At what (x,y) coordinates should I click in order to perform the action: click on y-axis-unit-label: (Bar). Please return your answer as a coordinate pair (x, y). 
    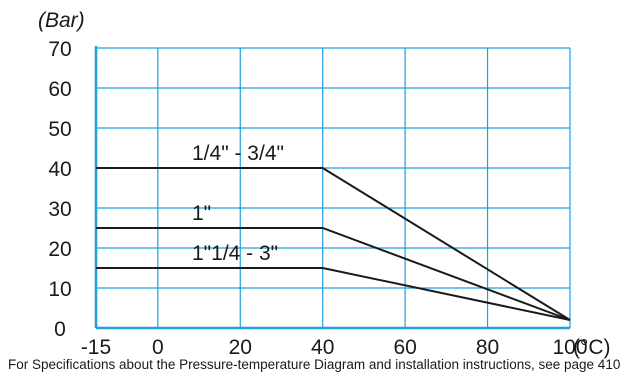
    Looking at the image, I should click on (61, 20).